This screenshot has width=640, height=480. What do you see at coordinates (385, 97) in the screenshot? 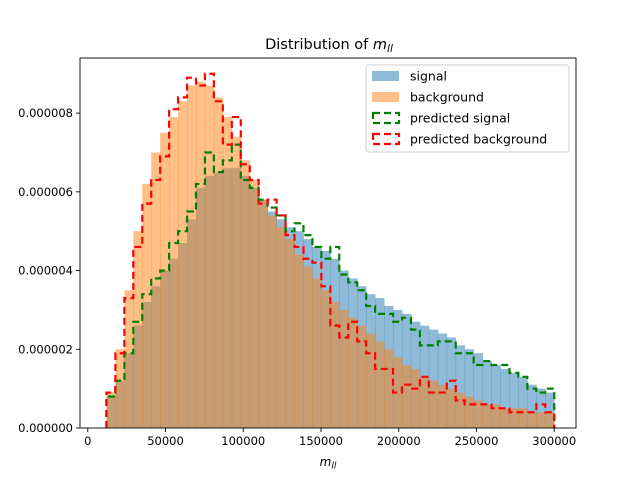
I see `legend-swatch-background` at bounding box center [385, 97].